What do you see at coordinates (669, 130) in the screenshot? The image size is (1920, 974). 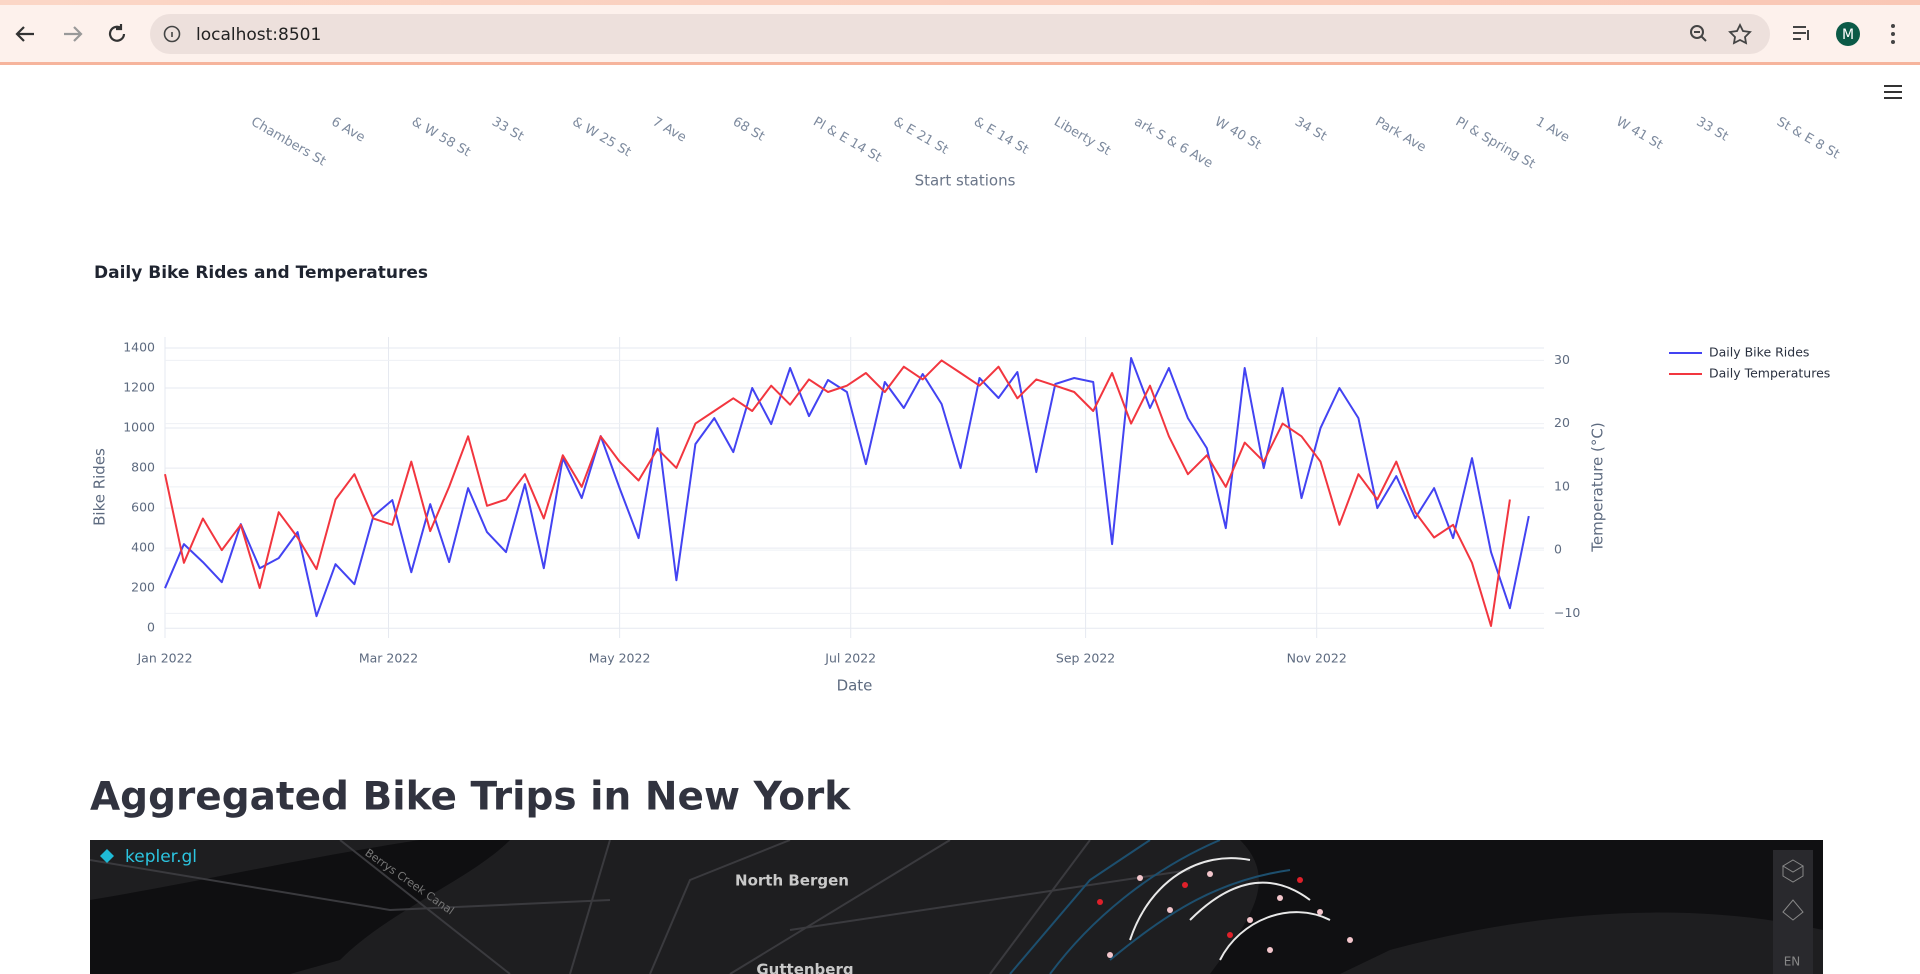 I see `x-tick-label: 7 Ave` at bounding box center [669, 130].